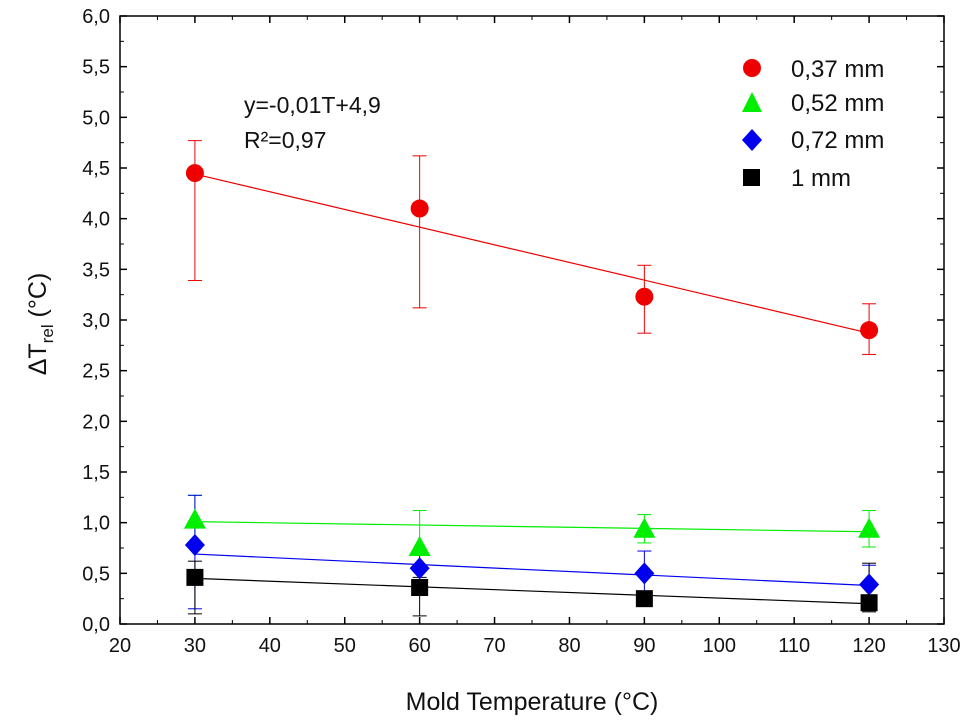  What do you see at coordinates (47, 333) in the screenshot?
I see `y-axis-title-subscript: rel` at bounding box center [47, 333].